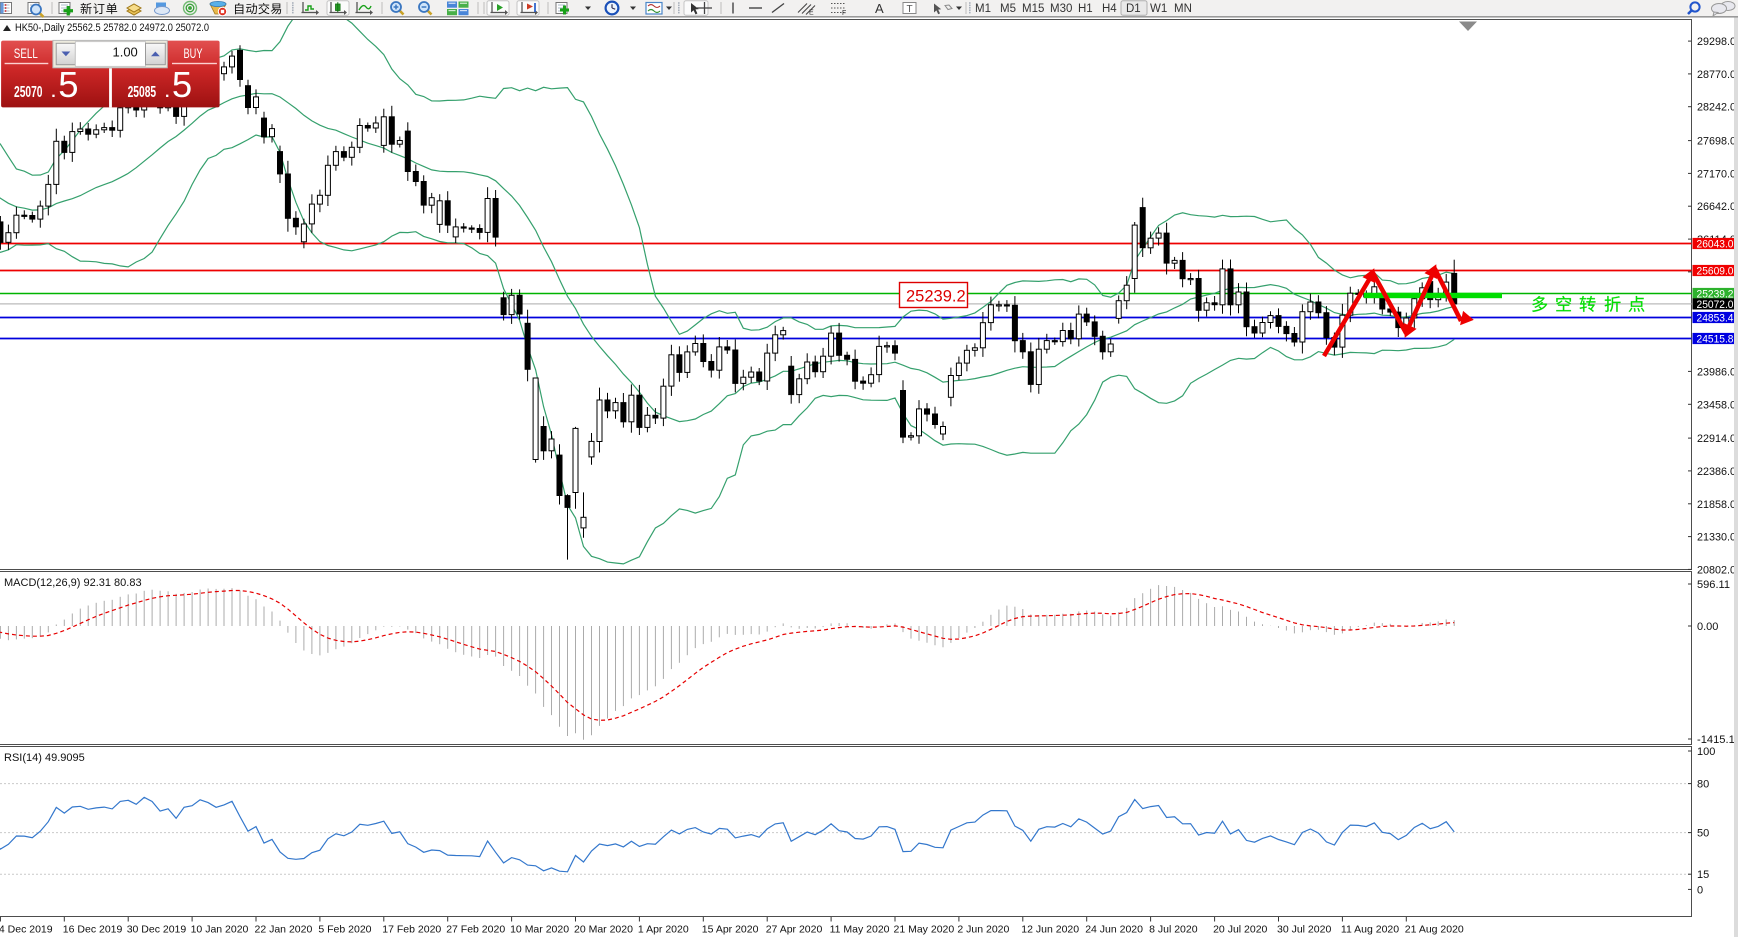 The height and width of the screenshot is (942, 1738). What do you see at coordinates (1716, 538) in the screenshot?
I see `svg-text: 21330.0` at bounding box center [1716, 538].